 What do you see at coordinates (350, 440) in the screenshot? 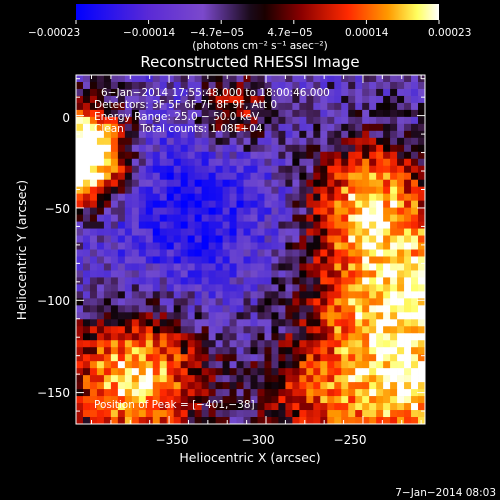
I see `x-tick-label: −250` at bounding box center [350, 440].